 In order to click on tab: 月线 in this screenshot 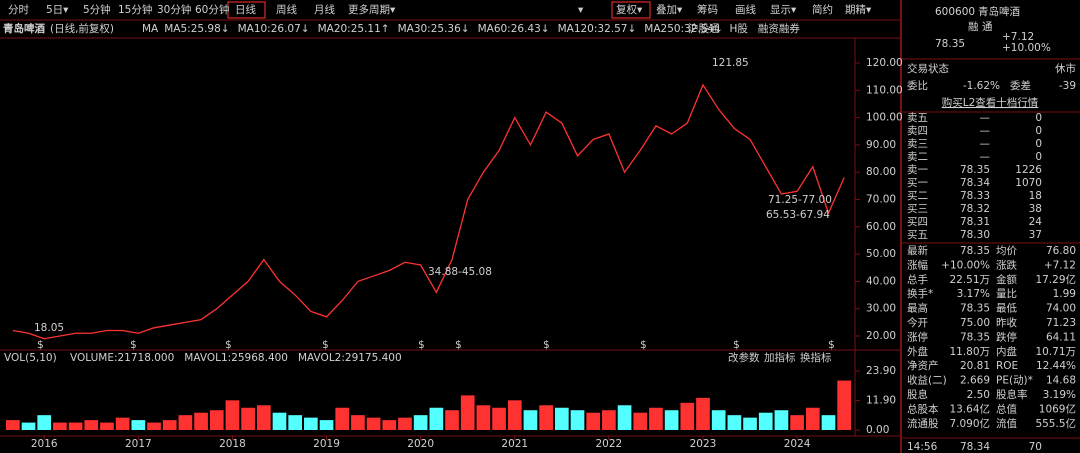, I will do `click(324, 9)`.